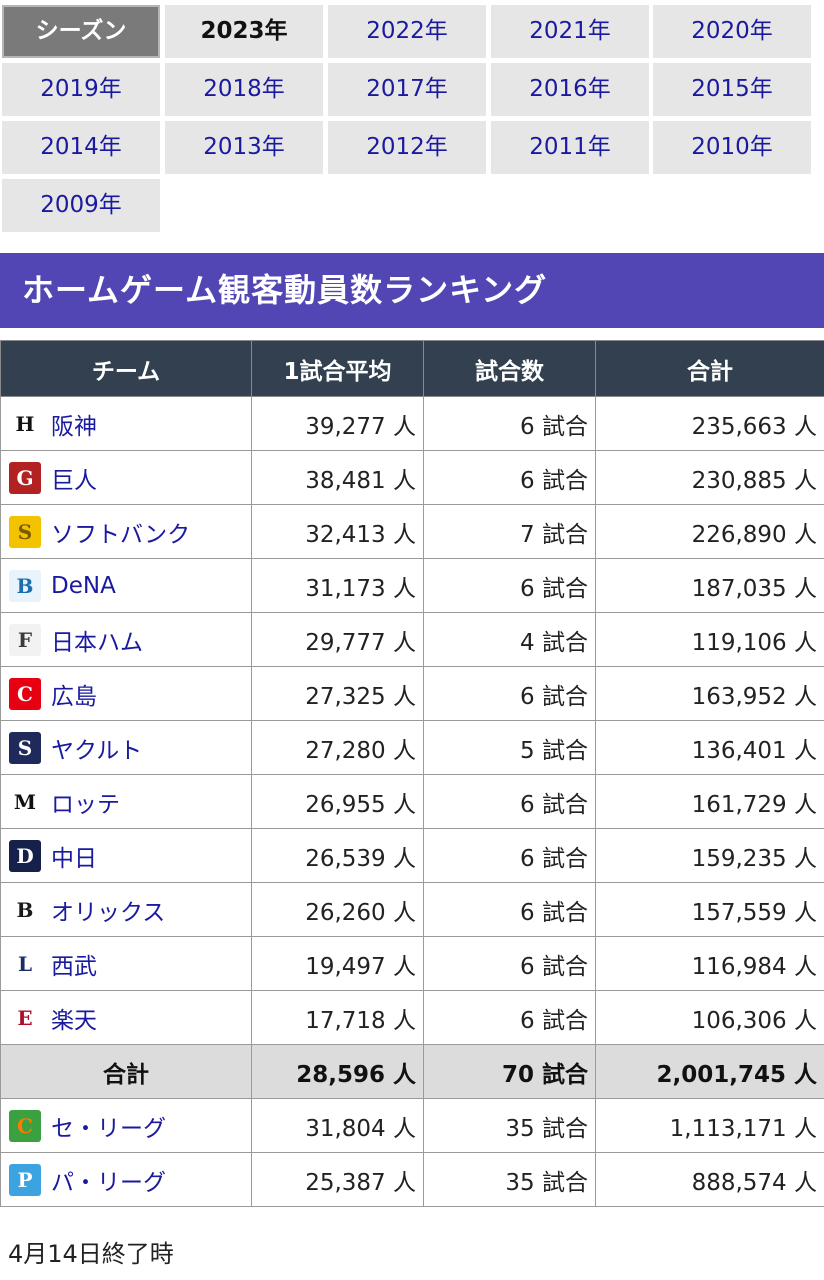  Describe the element at coordinates (25, 693) in the screenshot. I see `carp-logo-icon: C` at that location.